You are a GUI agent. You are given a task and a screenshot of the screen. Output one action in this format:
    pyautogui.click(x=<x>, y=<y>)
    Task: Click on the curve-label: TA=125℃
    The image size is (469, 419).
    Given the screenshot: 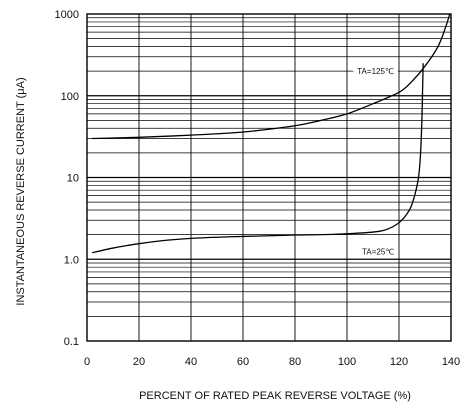 What is the action you would take?
    pyautogui.click(x=375, y=71)
    